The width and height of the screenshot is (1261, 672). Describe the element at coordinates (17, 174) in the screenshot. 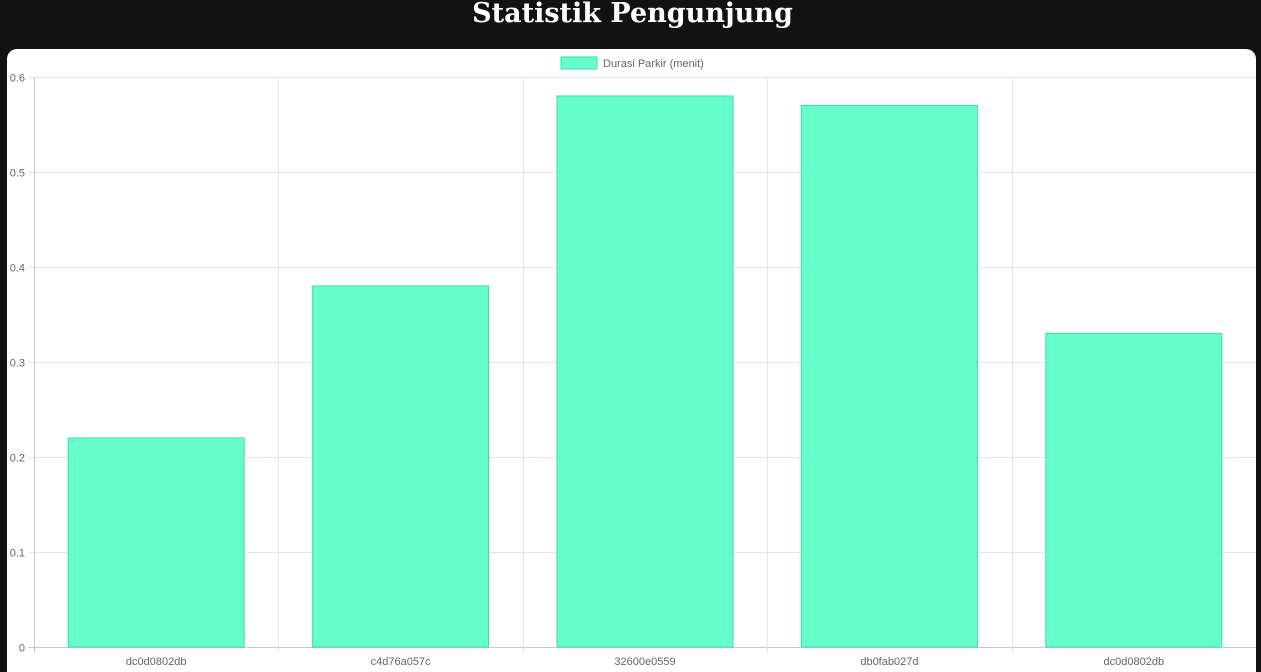

I see `y-tick-label: 0.5` at that location.